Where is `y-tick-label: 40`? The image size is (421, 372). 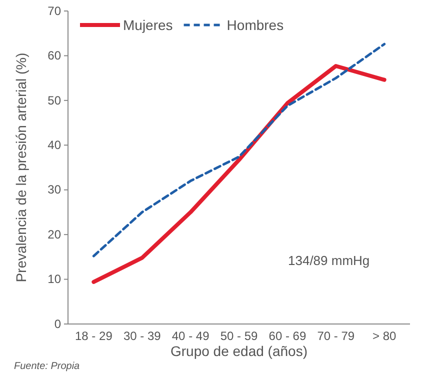 y-tick-label: 40 is located at coordinates (55, 145).